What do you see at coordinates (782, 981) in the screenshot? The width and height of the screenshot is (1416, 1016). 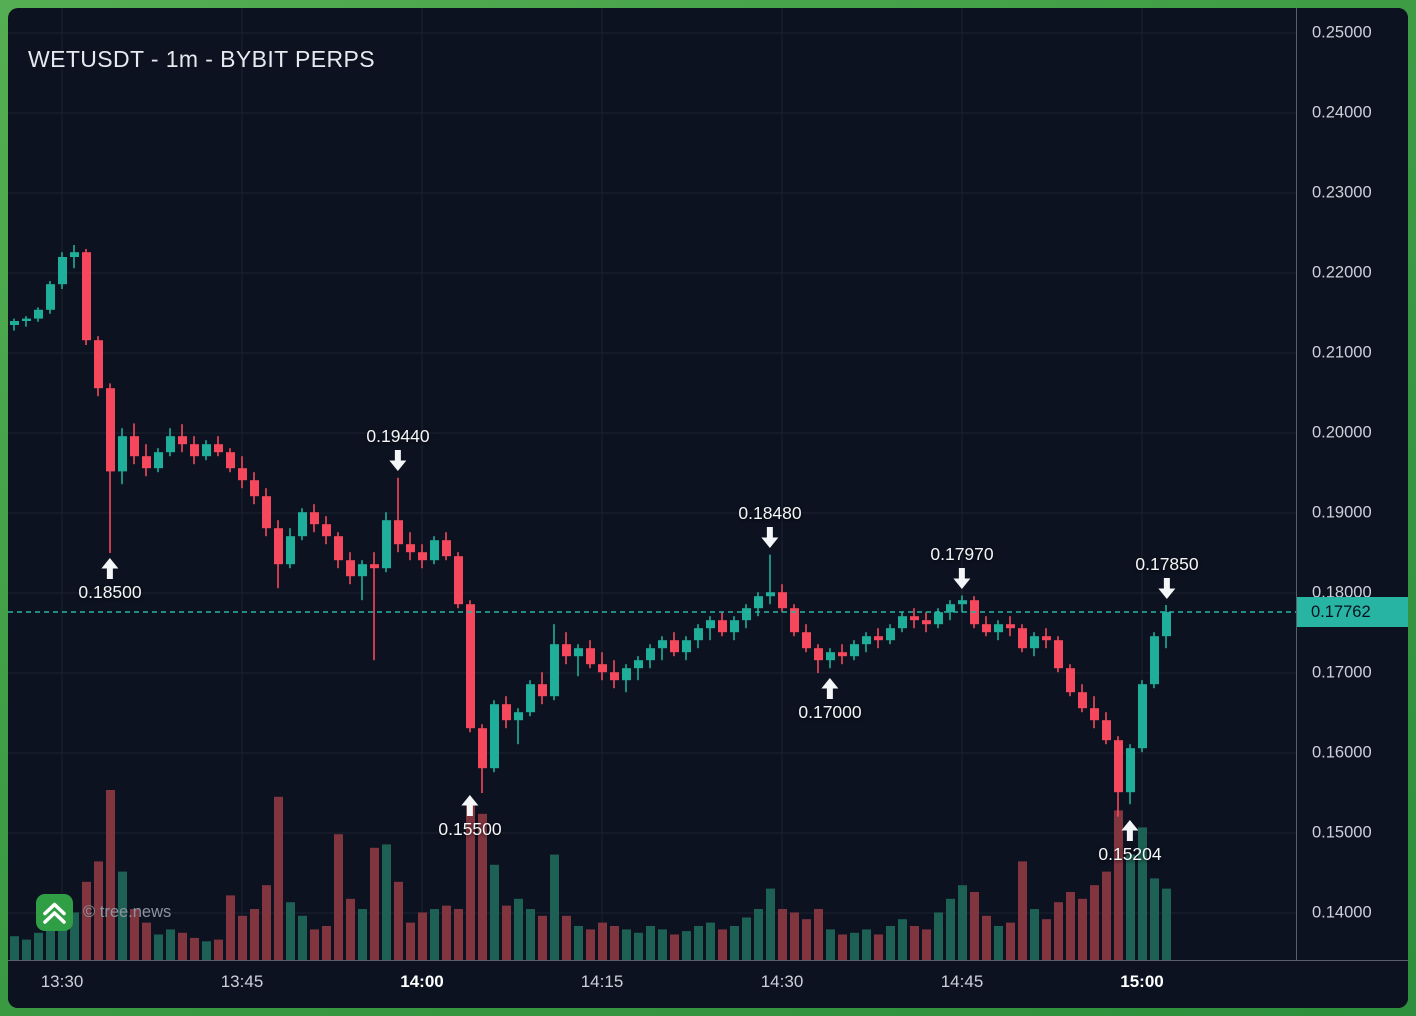 I see `time-axis-label: 14:30` at bounding box center [782, 981].